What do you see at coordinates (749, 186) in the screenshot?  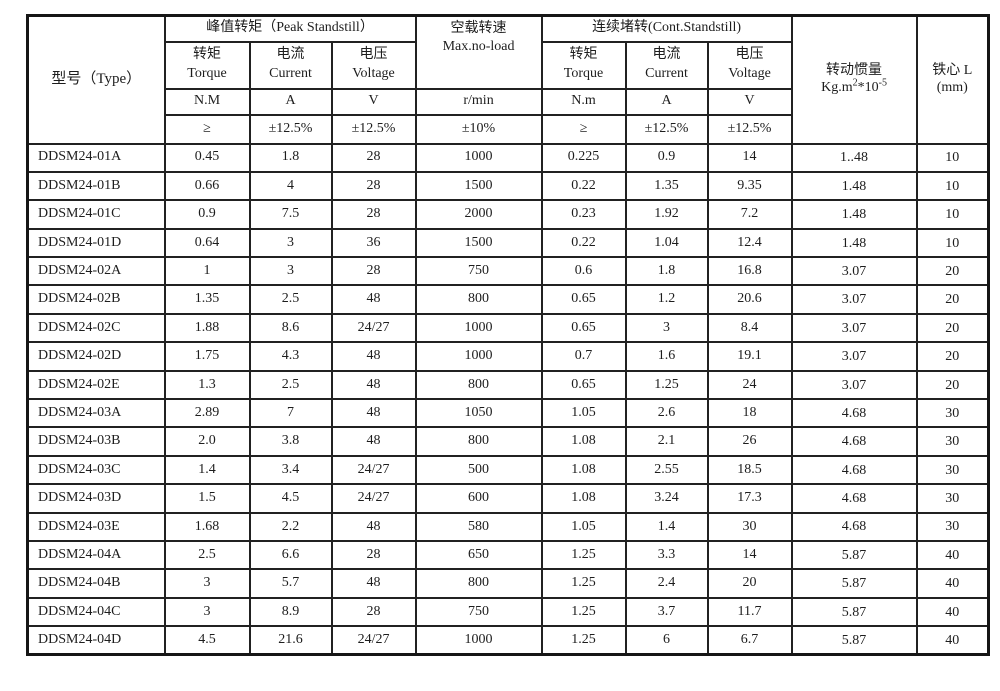 I see `cell-cont-voltage: 9.35` at bounding box center [749, 186].